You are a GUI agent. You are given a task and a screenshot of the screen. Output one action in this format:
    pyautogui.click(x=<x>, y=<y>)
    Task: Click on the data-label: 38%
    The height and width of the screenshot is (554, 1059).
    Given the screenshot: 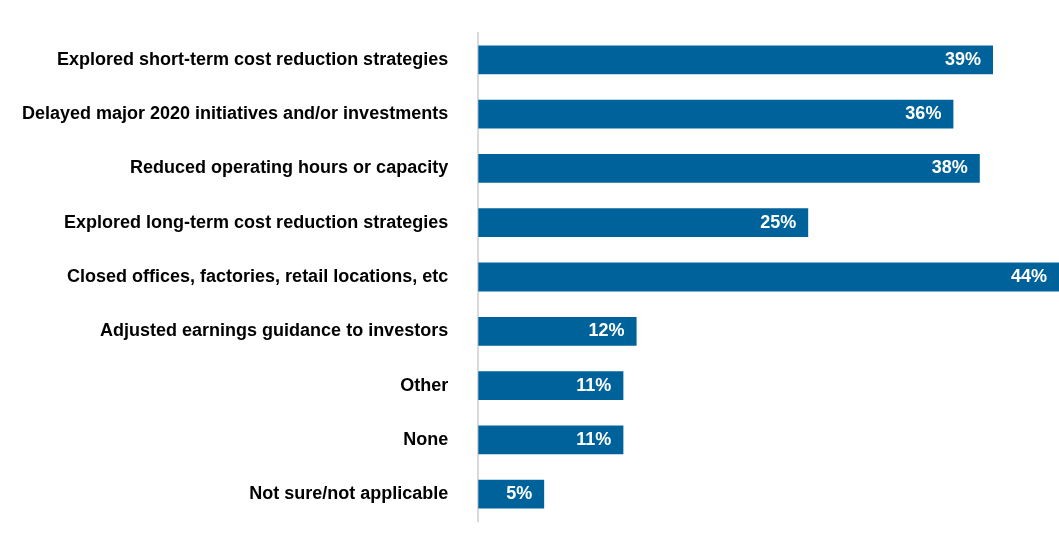 What is the action you would take?
    pyautogui.click(x=949, y=167)
    